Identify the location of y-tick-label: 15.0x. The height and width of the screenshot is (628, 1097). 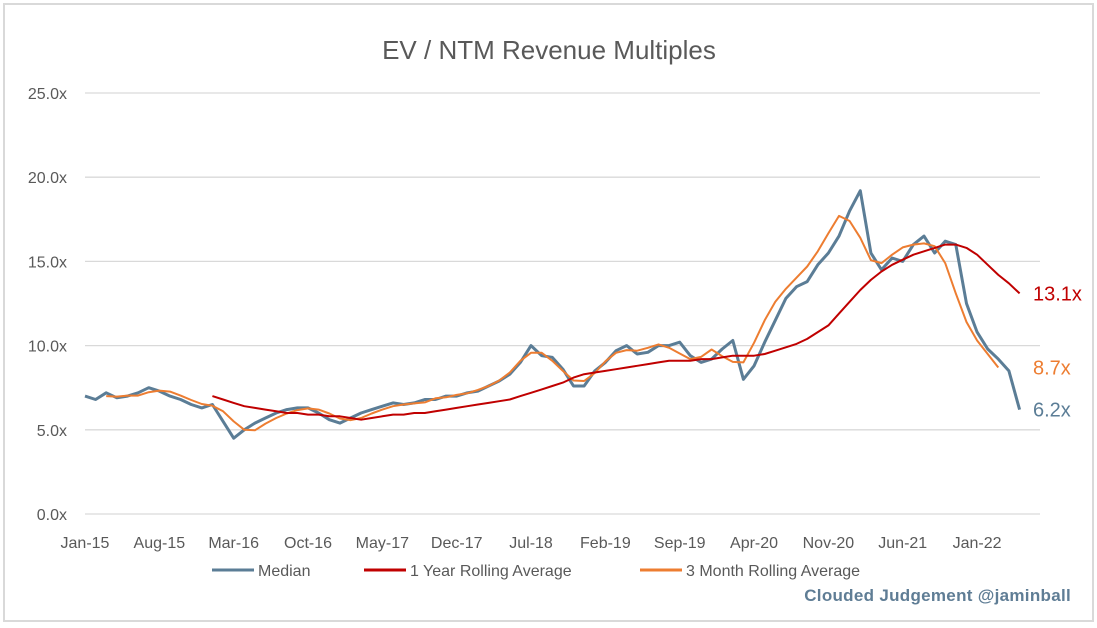
(47, 262).